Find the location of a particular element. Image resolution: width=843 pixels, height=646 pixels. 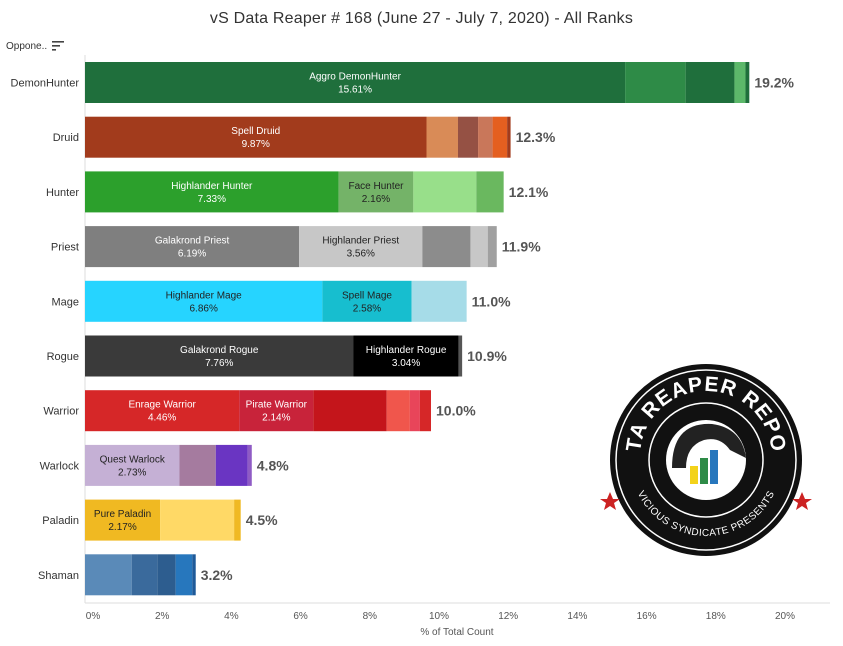

bar-segment-galakrond-rogue is located at coordinates (219, 356).